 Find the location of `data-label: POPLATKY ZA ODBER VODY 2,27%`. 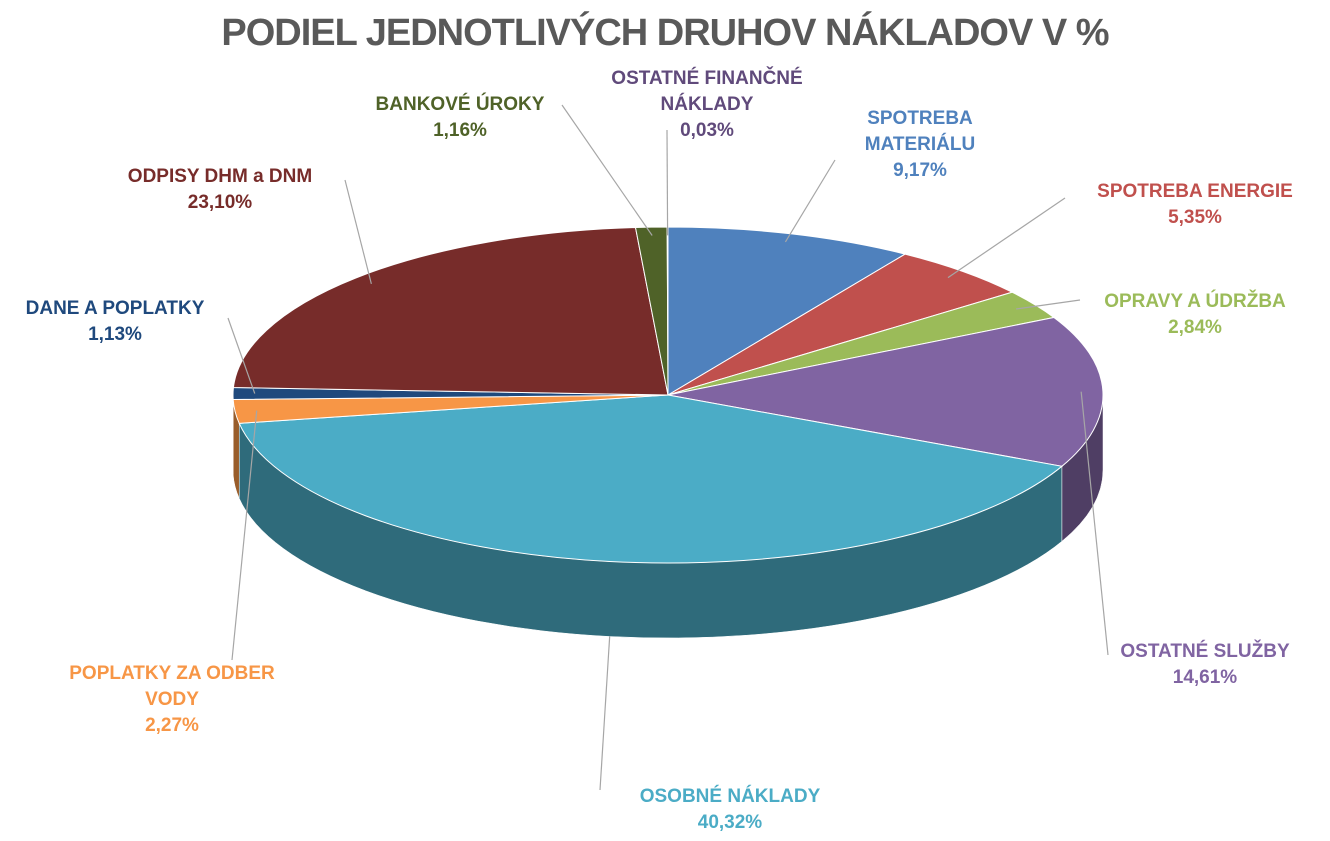

data-label: POPLATKY ZA ODBER VODY 2,27% is located at coordinates (172, 700).